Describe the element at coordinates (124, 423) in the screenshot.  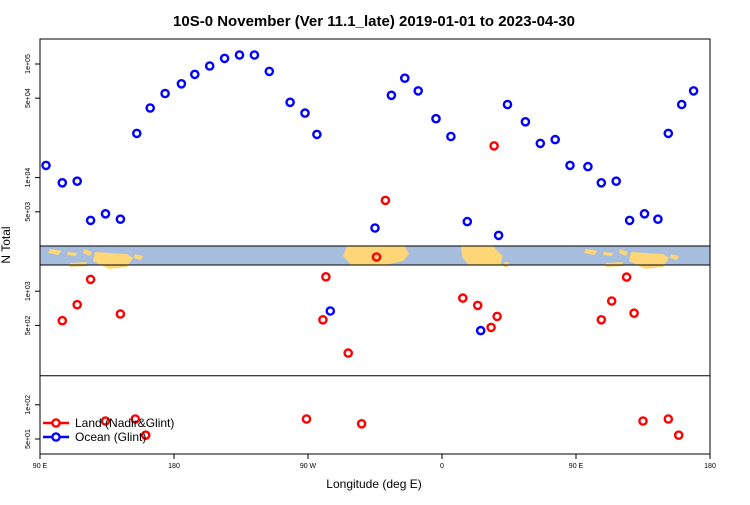
I see `legend-label: Land (Nadir&Glint)` at that location.